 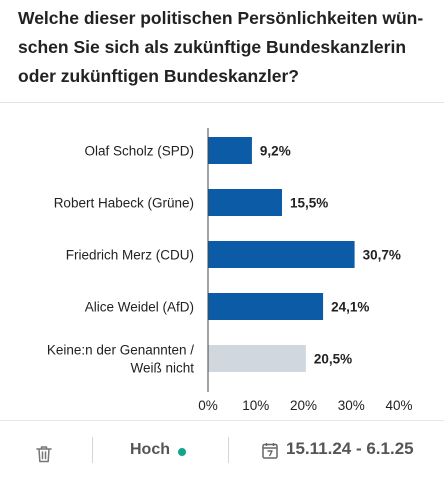 What do you see at coordinates (303, 405) in the screenshot?
I see `x-tick-label: 20%` at bounding box center [303, 405].